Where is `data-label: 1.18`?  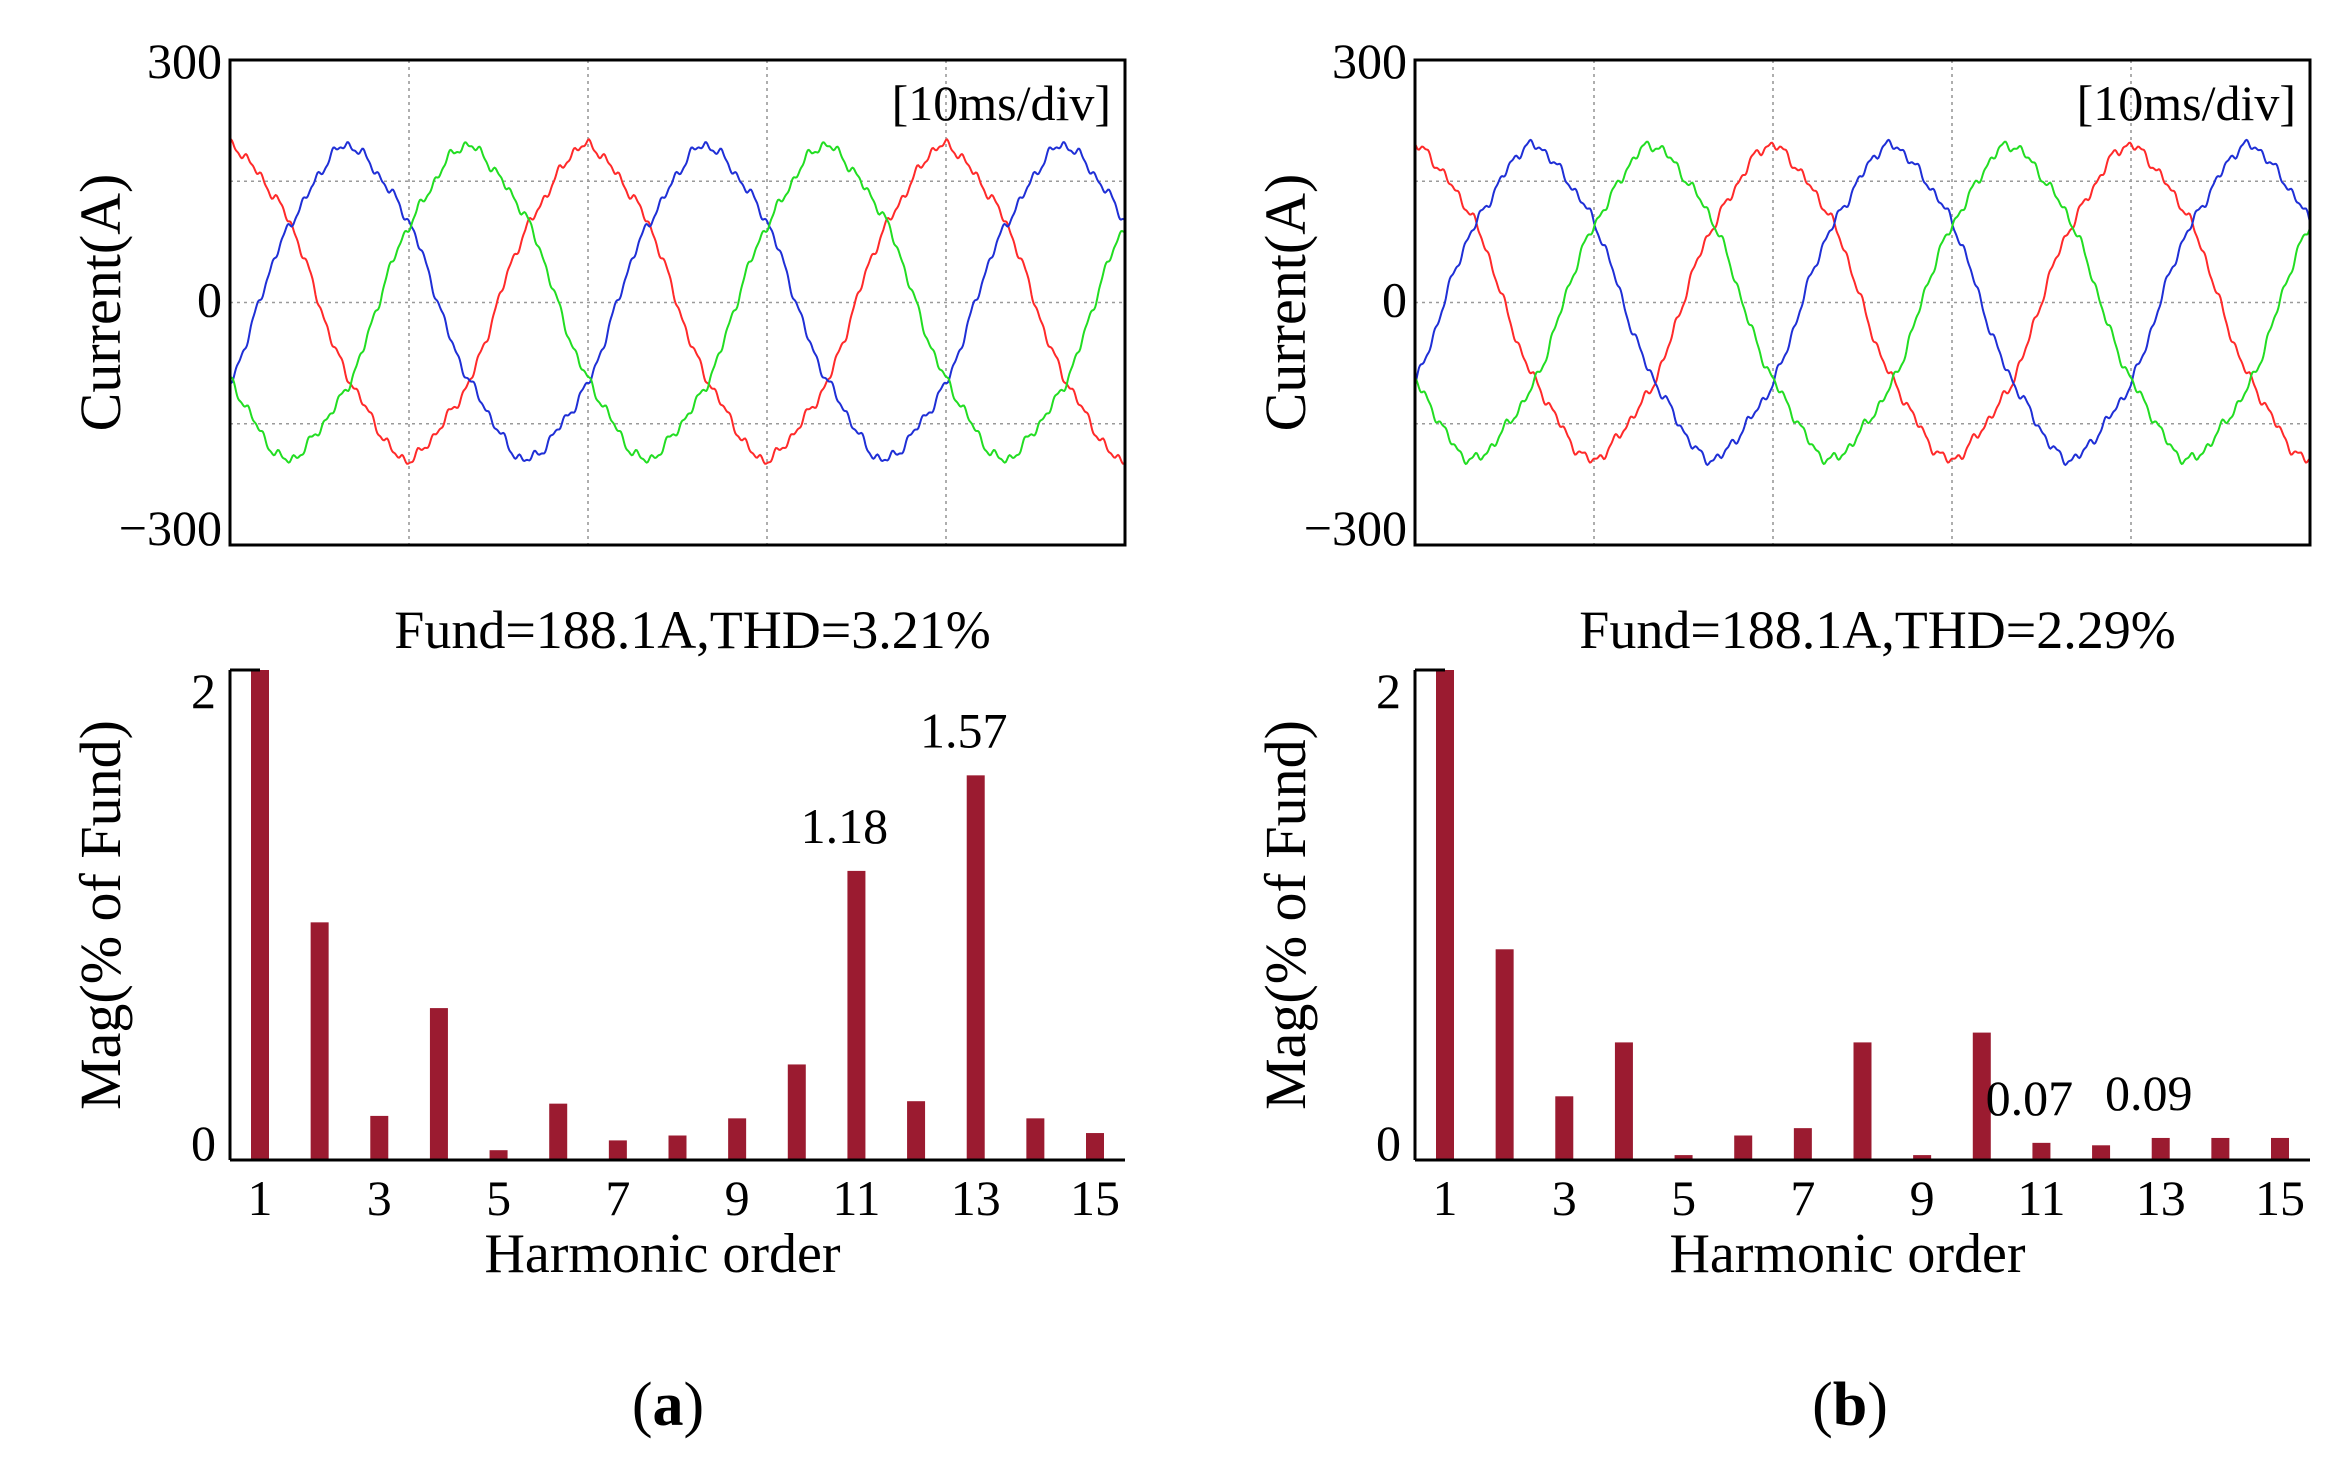
data-label: 1.18 is located at coordinates (845, 826).